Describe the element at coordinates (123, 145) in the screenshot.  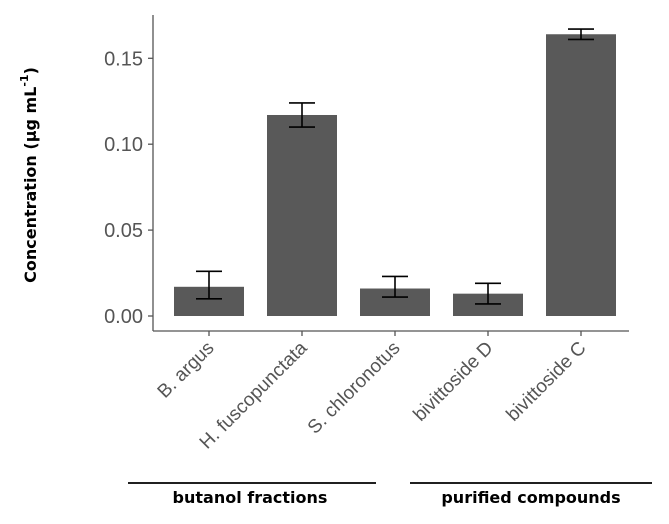
I see `y-tick-label: 0.10` at that location.